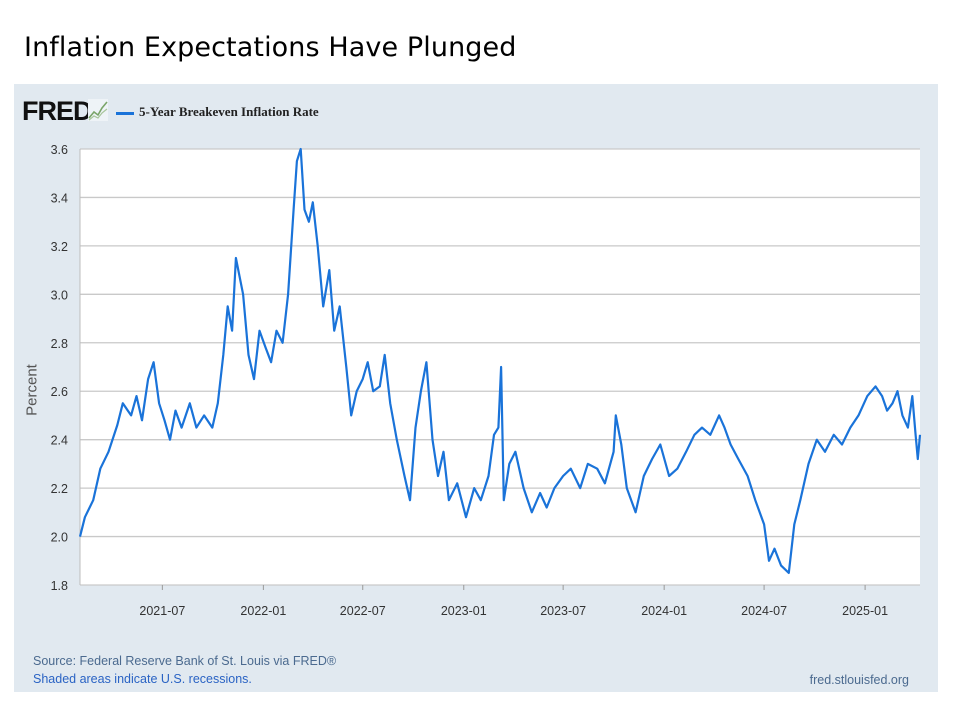 The width and height of the screenshot is (960, 720). I want to click on x-tick-label: 2024-07, so click(764, 611).